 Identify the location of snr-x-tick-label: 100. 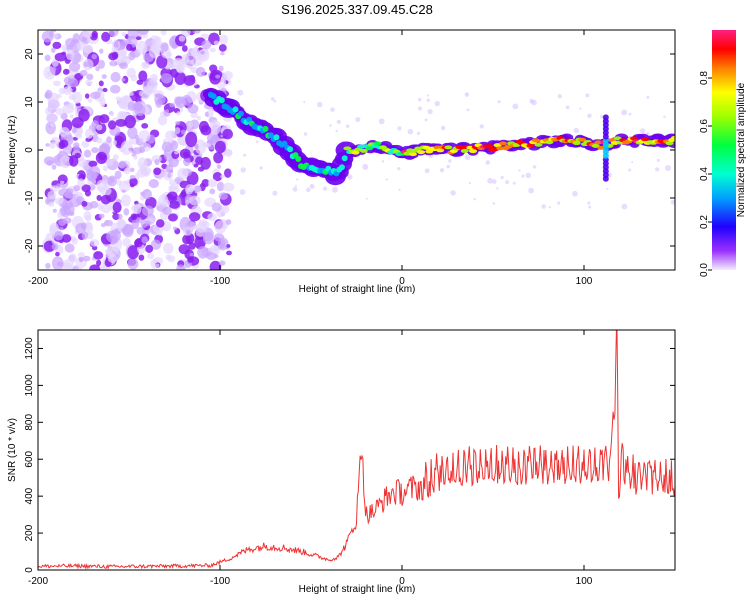
(584, 581).